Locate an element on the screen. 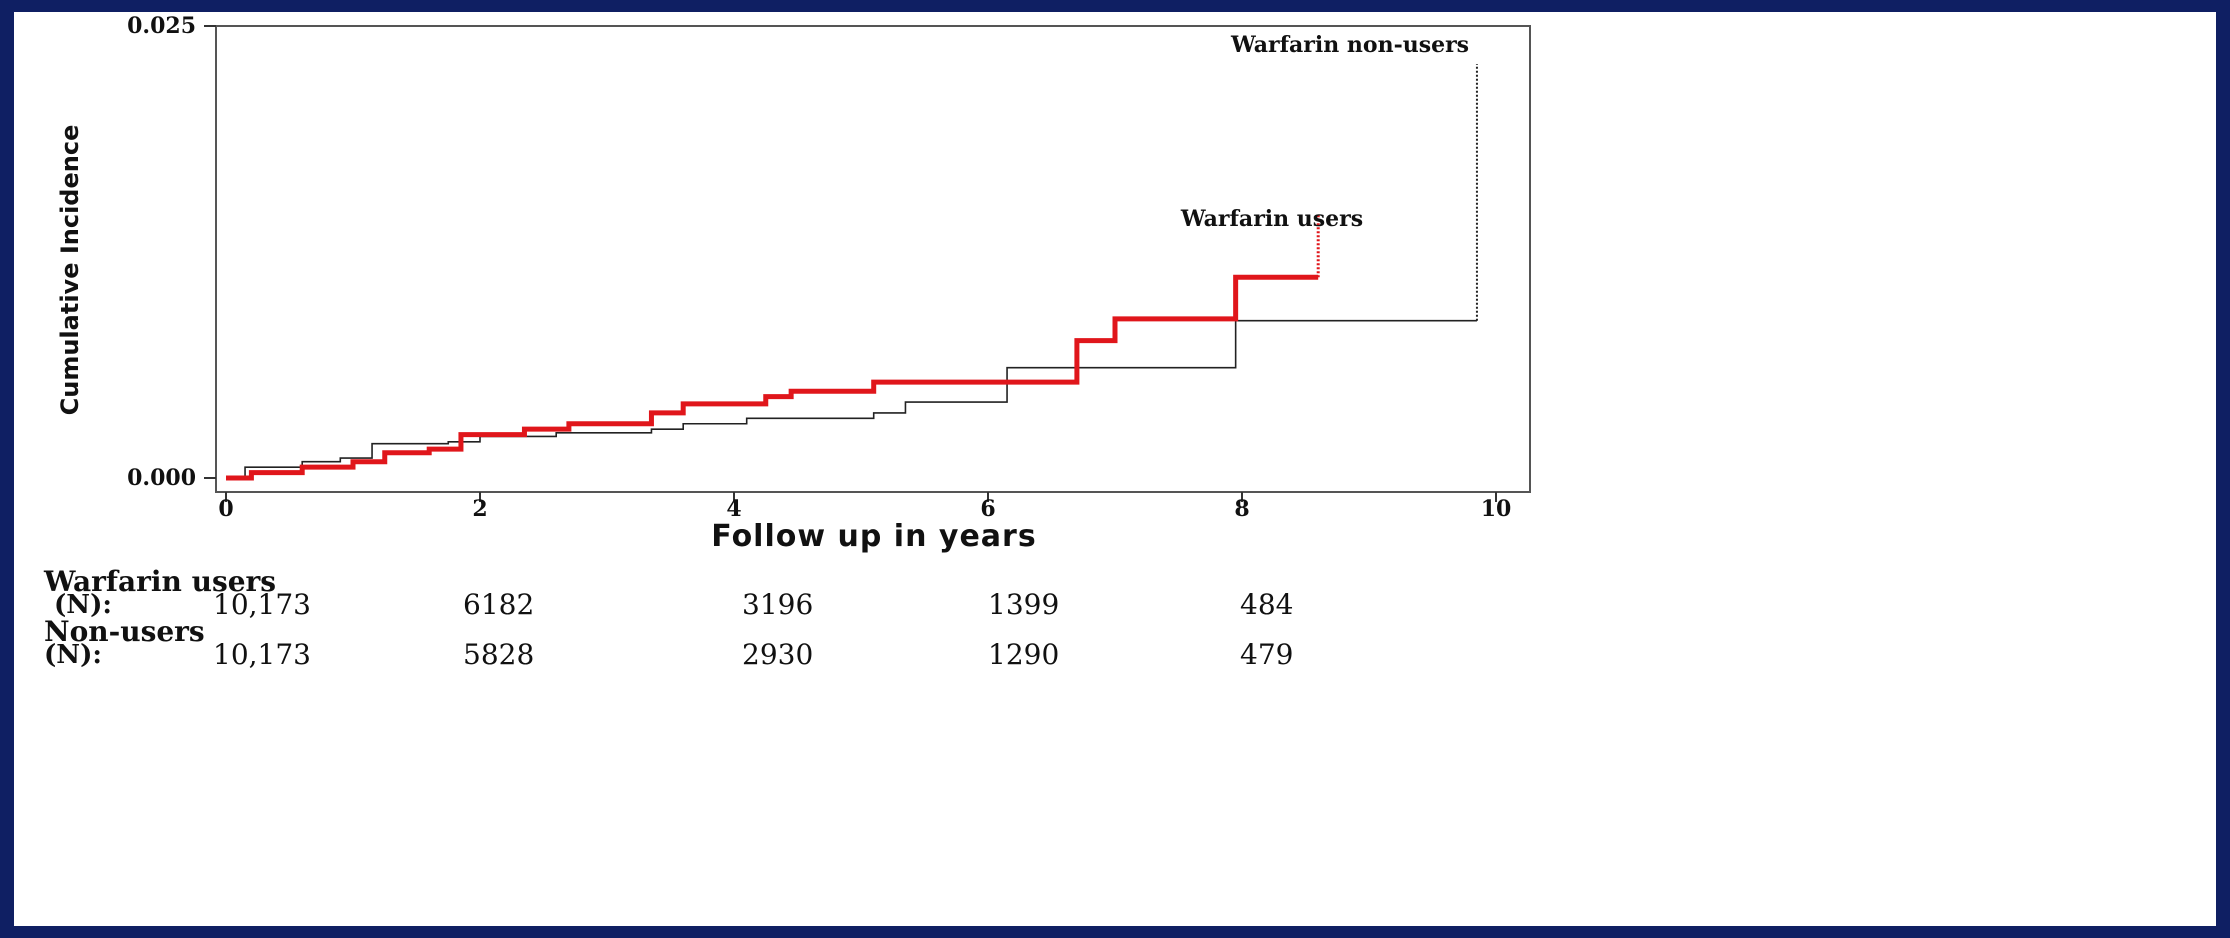 This screenshot has height=938, width=2230. risk-row-label-non-users: Non-users is located at coordinates (124, 631).